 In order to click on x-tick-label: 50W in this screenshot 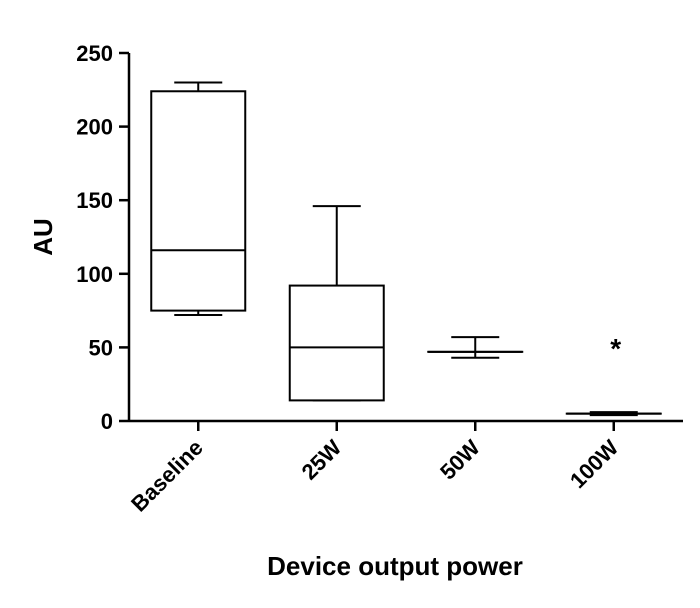, I will do `click(460, 460)`.